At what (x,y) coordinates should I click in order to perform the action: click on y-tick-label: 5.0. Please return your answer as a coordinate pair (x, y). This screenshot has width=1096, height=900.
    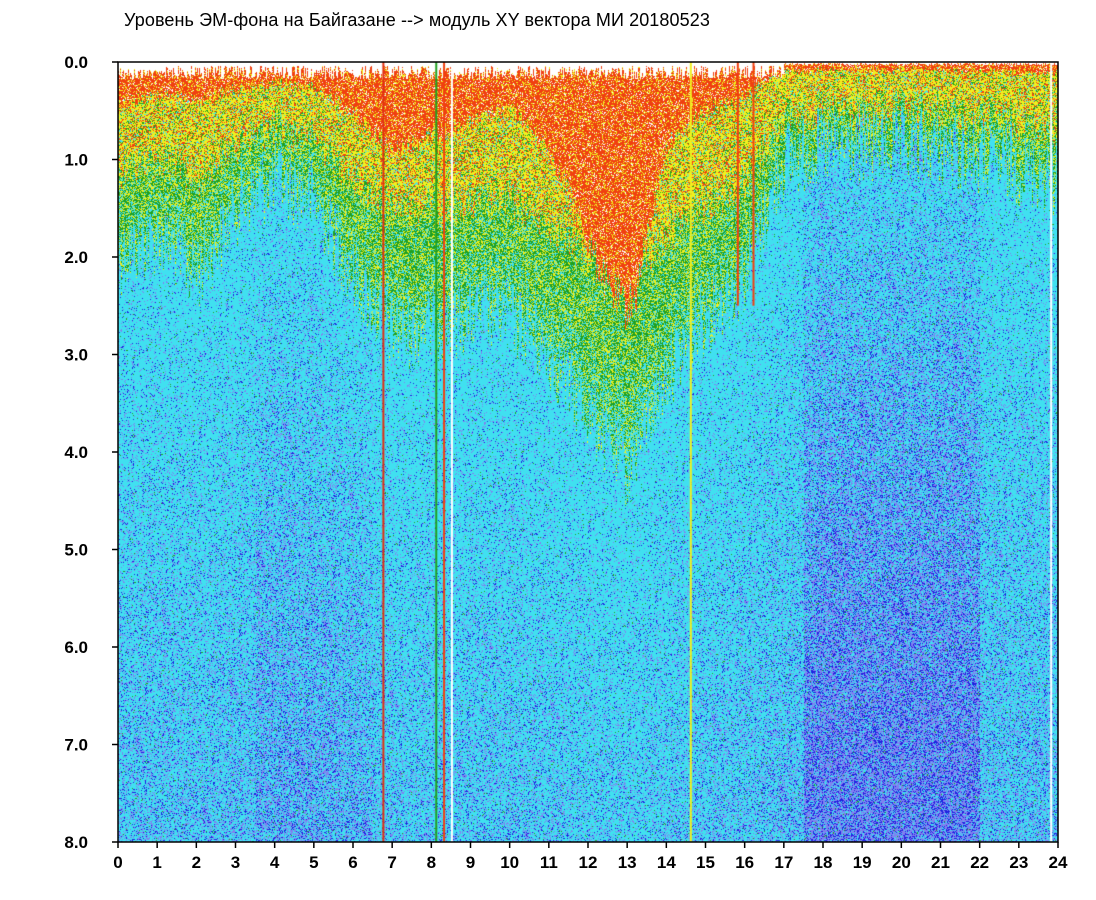
    Looking at the image, I should click on (76, 550).